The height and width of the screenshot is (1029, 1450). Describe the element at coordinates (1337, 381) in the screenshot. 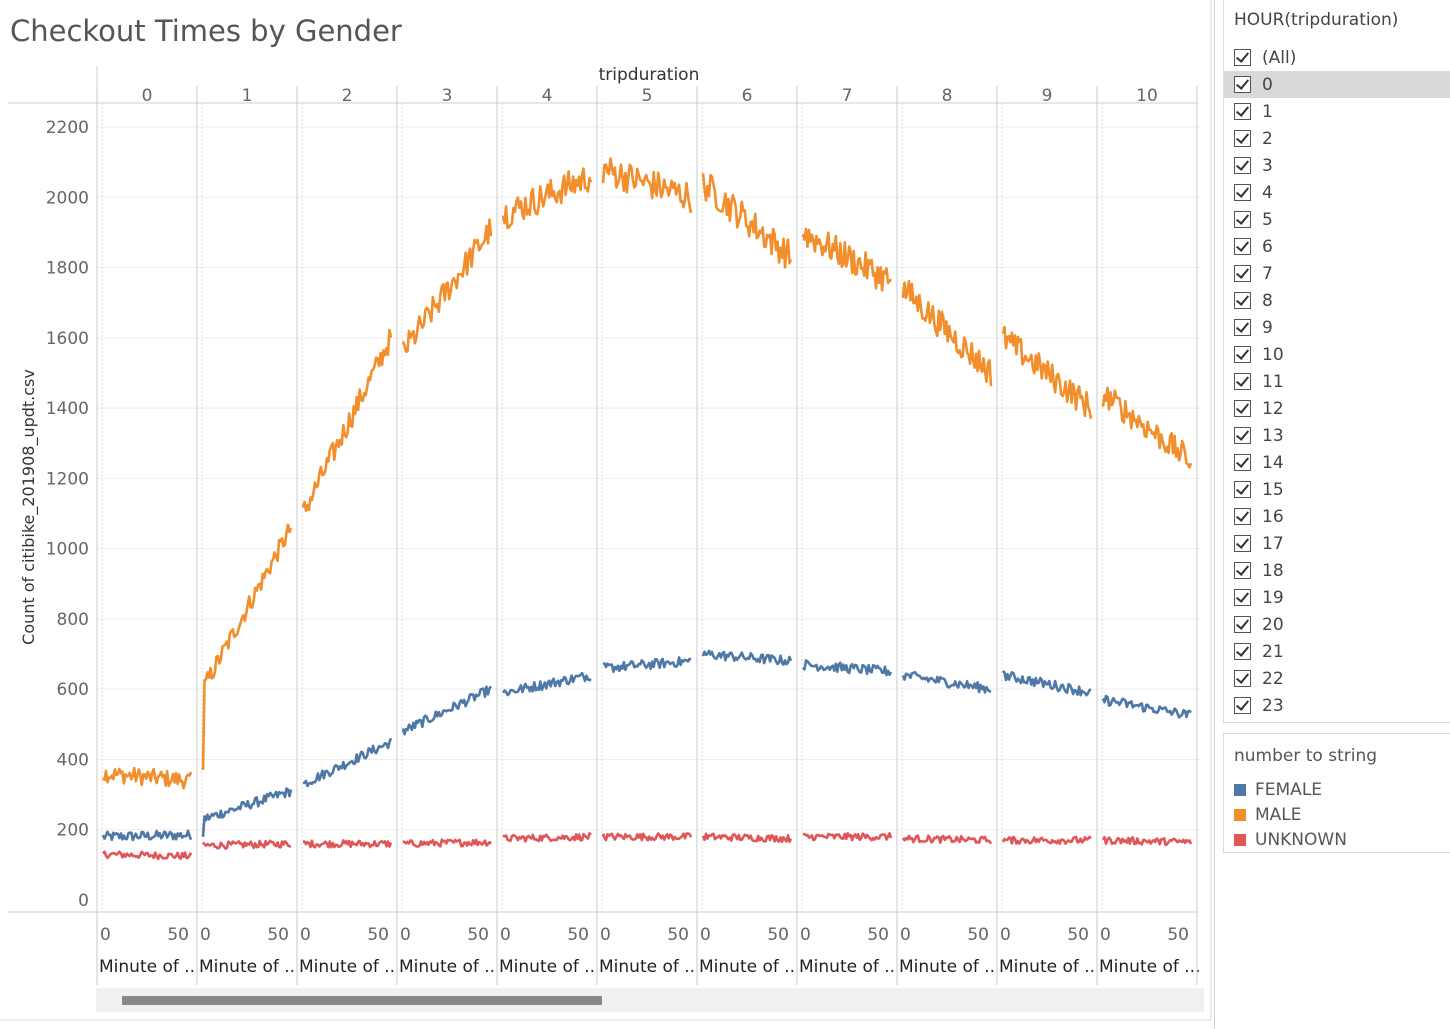

I see `filter-item: 11` at that location.